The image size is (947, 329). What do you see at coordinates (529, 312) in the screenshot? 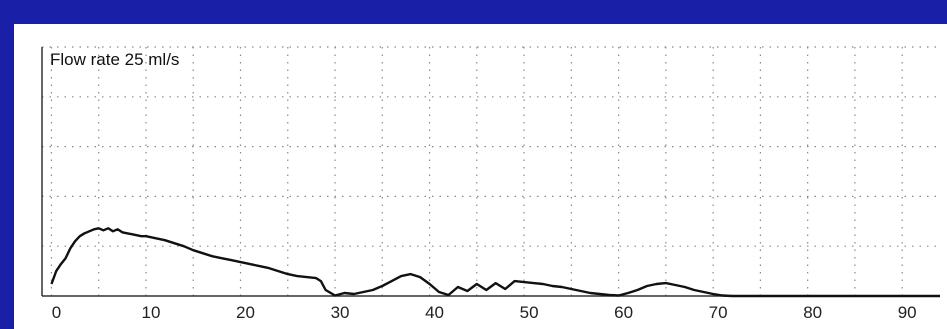
I see `x-tick-label: 50` at bounding box center [529, 312].